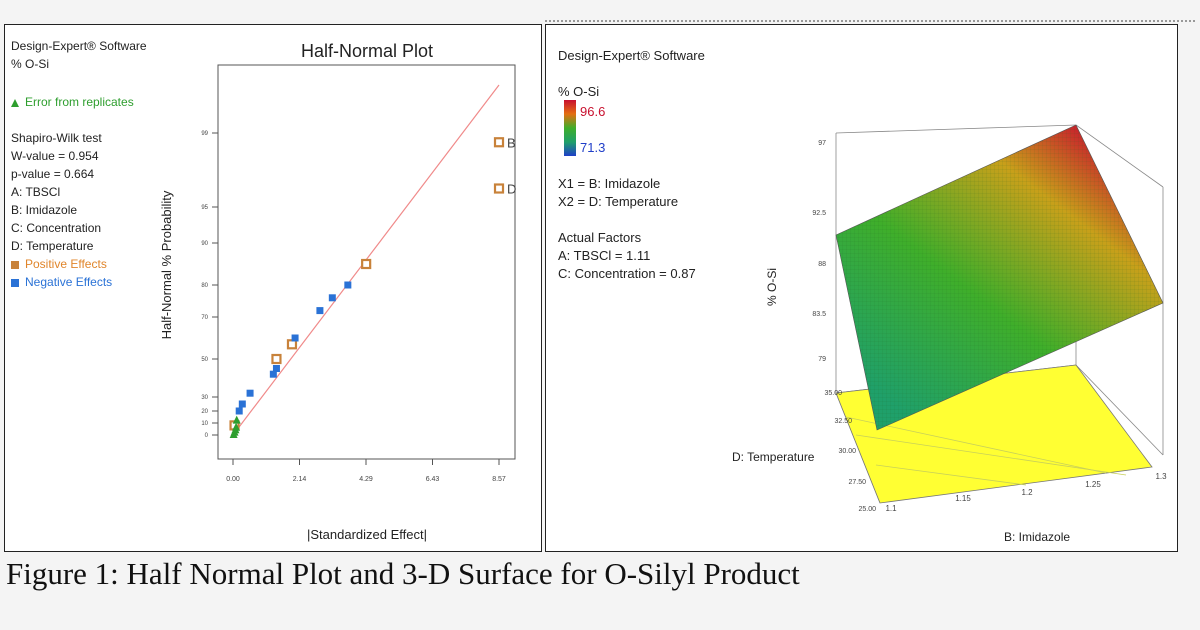  What do you see at coordinates (511, 189) in the screenshot?
I see `effect-label: D` at bounding box center [511, 189].